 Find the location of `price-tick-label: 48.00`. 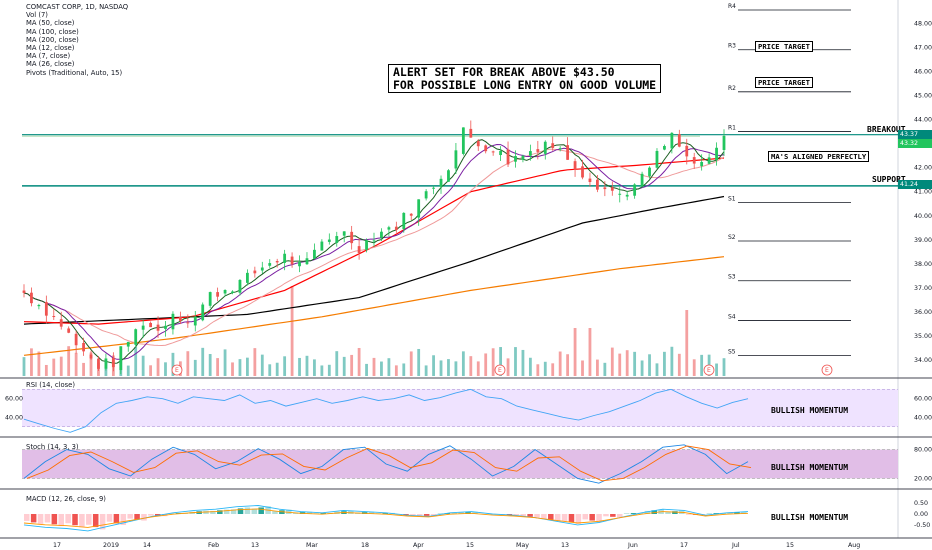

price-tick-label: 48.00 is located at coordinates (923, 23).